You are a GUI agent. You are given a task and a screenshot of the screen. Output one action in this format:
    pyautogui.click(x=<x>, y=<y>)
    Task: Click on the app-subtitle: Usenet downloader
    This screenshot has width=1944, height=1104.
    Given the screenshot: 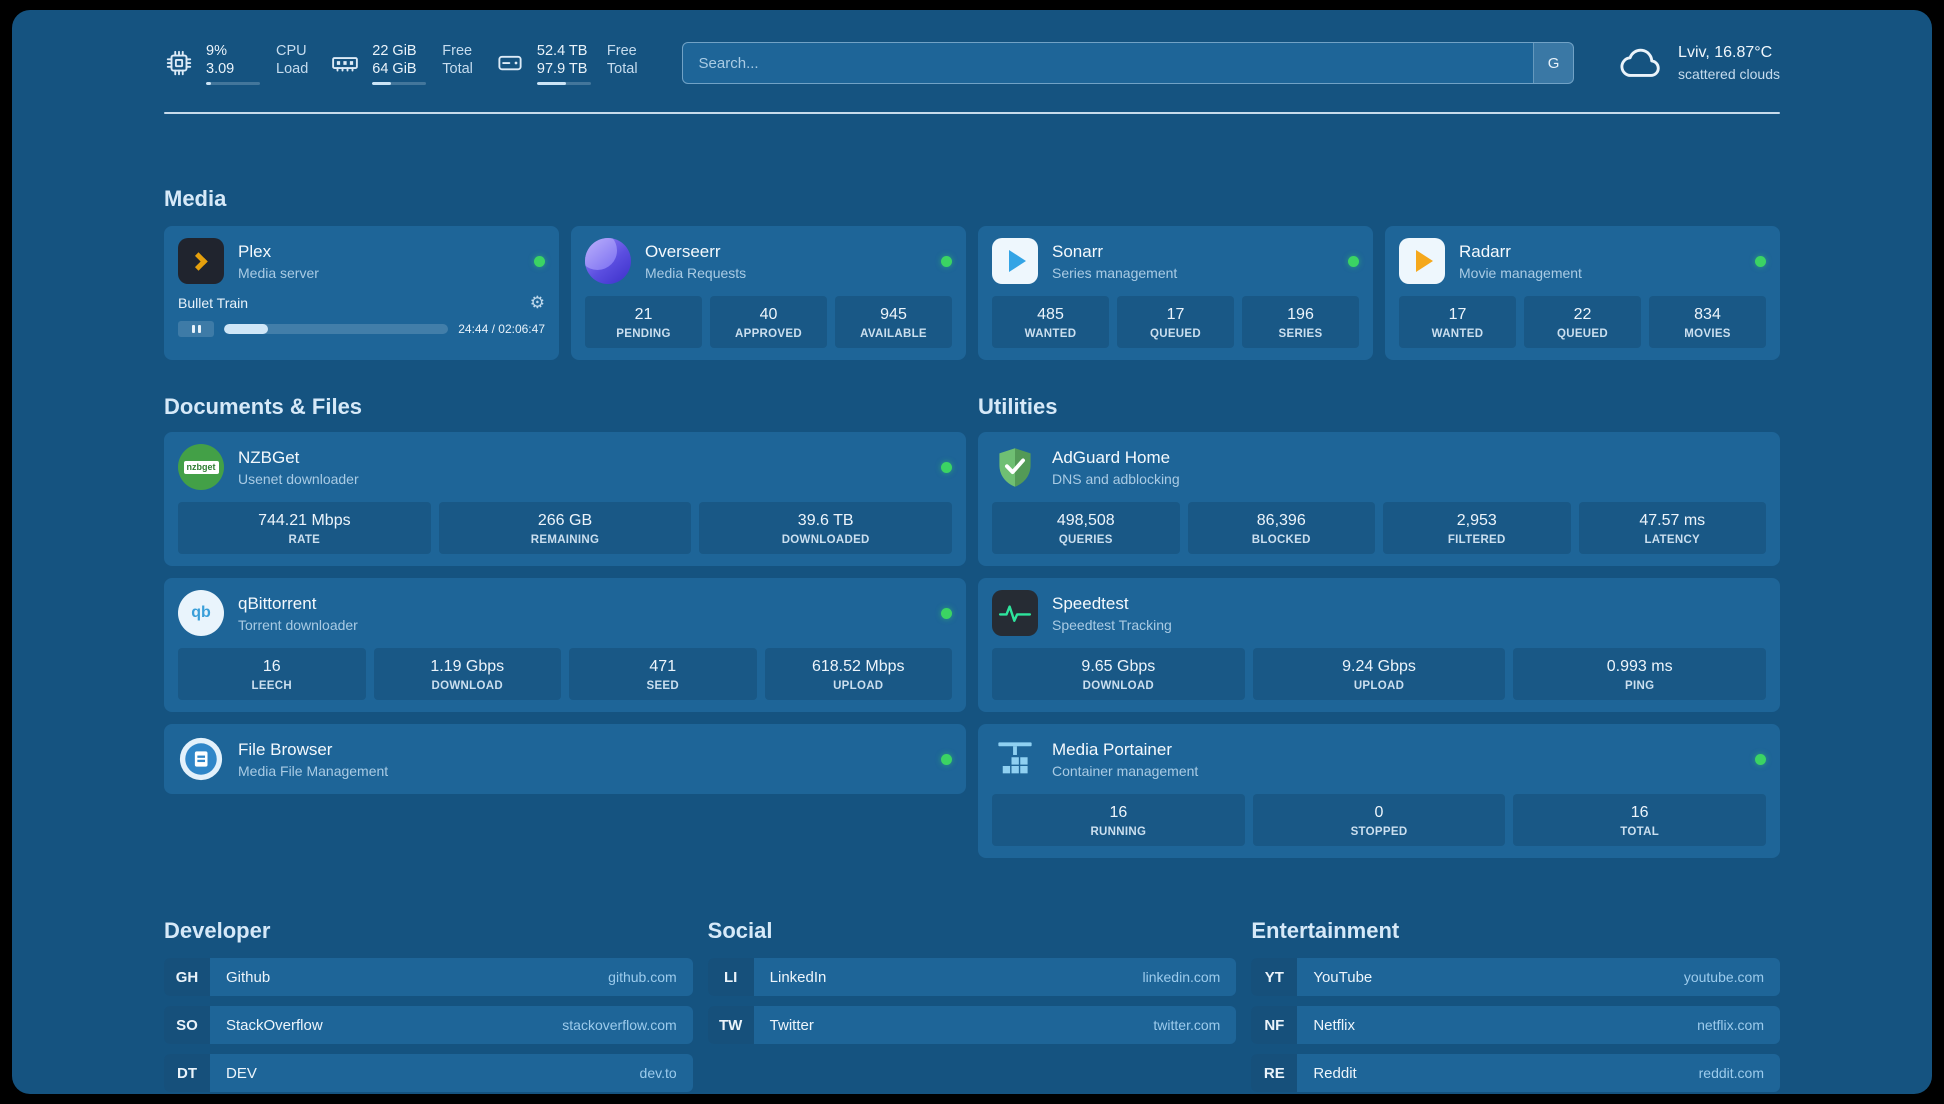 What is the action you would take?
    pyautogui.click(x=298, y=478)
    